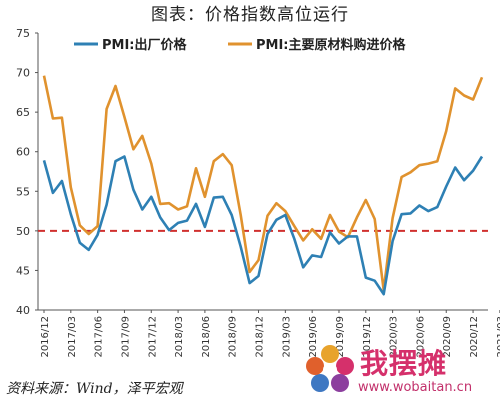 This screenshot has width=500, height=406. Describe the element at coordinates (420, 337) in the screenshot. I see `x-tick-label: 2020/06` at that location.